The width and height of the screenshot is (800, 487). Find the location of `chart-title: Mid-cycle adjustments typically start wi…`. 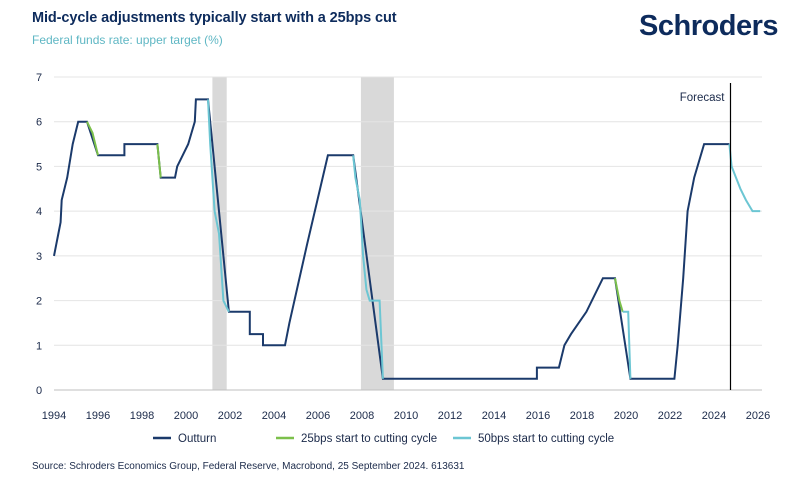

chart-title: Mid-cycle adjustments typically start wi… is located at coordinates (214, 18).